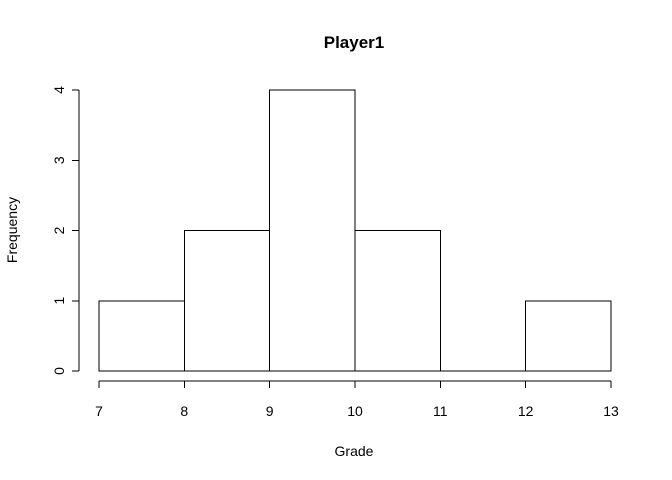 This screenshot has height=480, width=672. What do you see at coordinates (440, 411) in the screenshot?
I see `x-tick-label: 11` at bounding box center [440, 411].